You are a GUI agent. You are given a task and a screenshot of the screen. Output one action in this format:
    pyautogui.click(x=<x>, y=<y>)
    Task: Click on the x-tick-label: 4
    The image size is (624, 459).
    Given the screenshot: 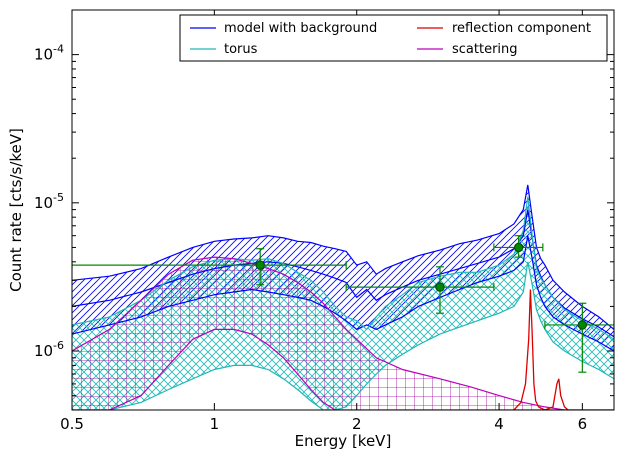 What is the action you would take?
    pyautogui.click(x=499, y=424)
    